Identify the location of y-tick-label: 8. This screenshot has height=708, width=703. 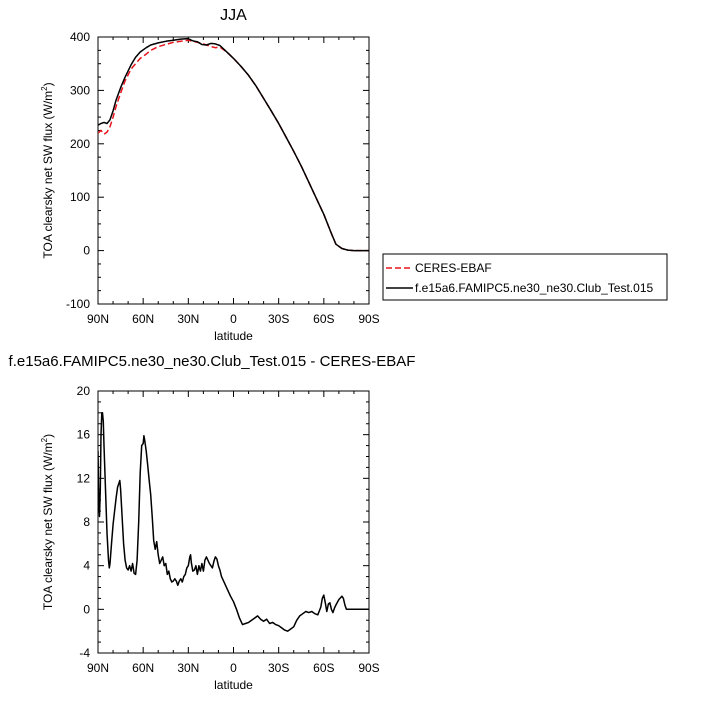
(86, 522).